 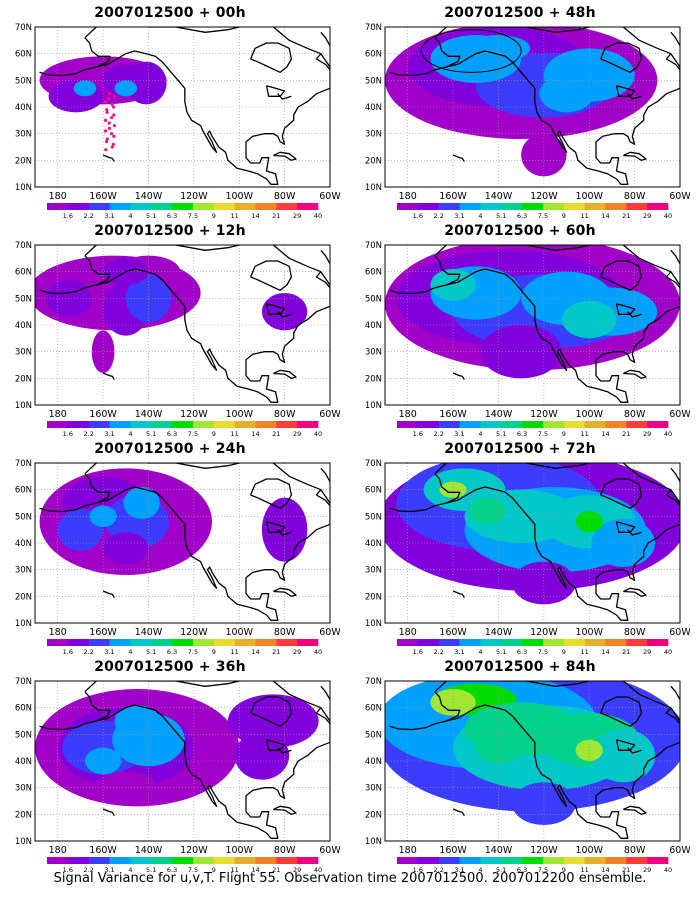 What do you see at coordinates (605, 216) in the screenshot?
I see `colorbar-label: 14` at bounding box center [605, 216].